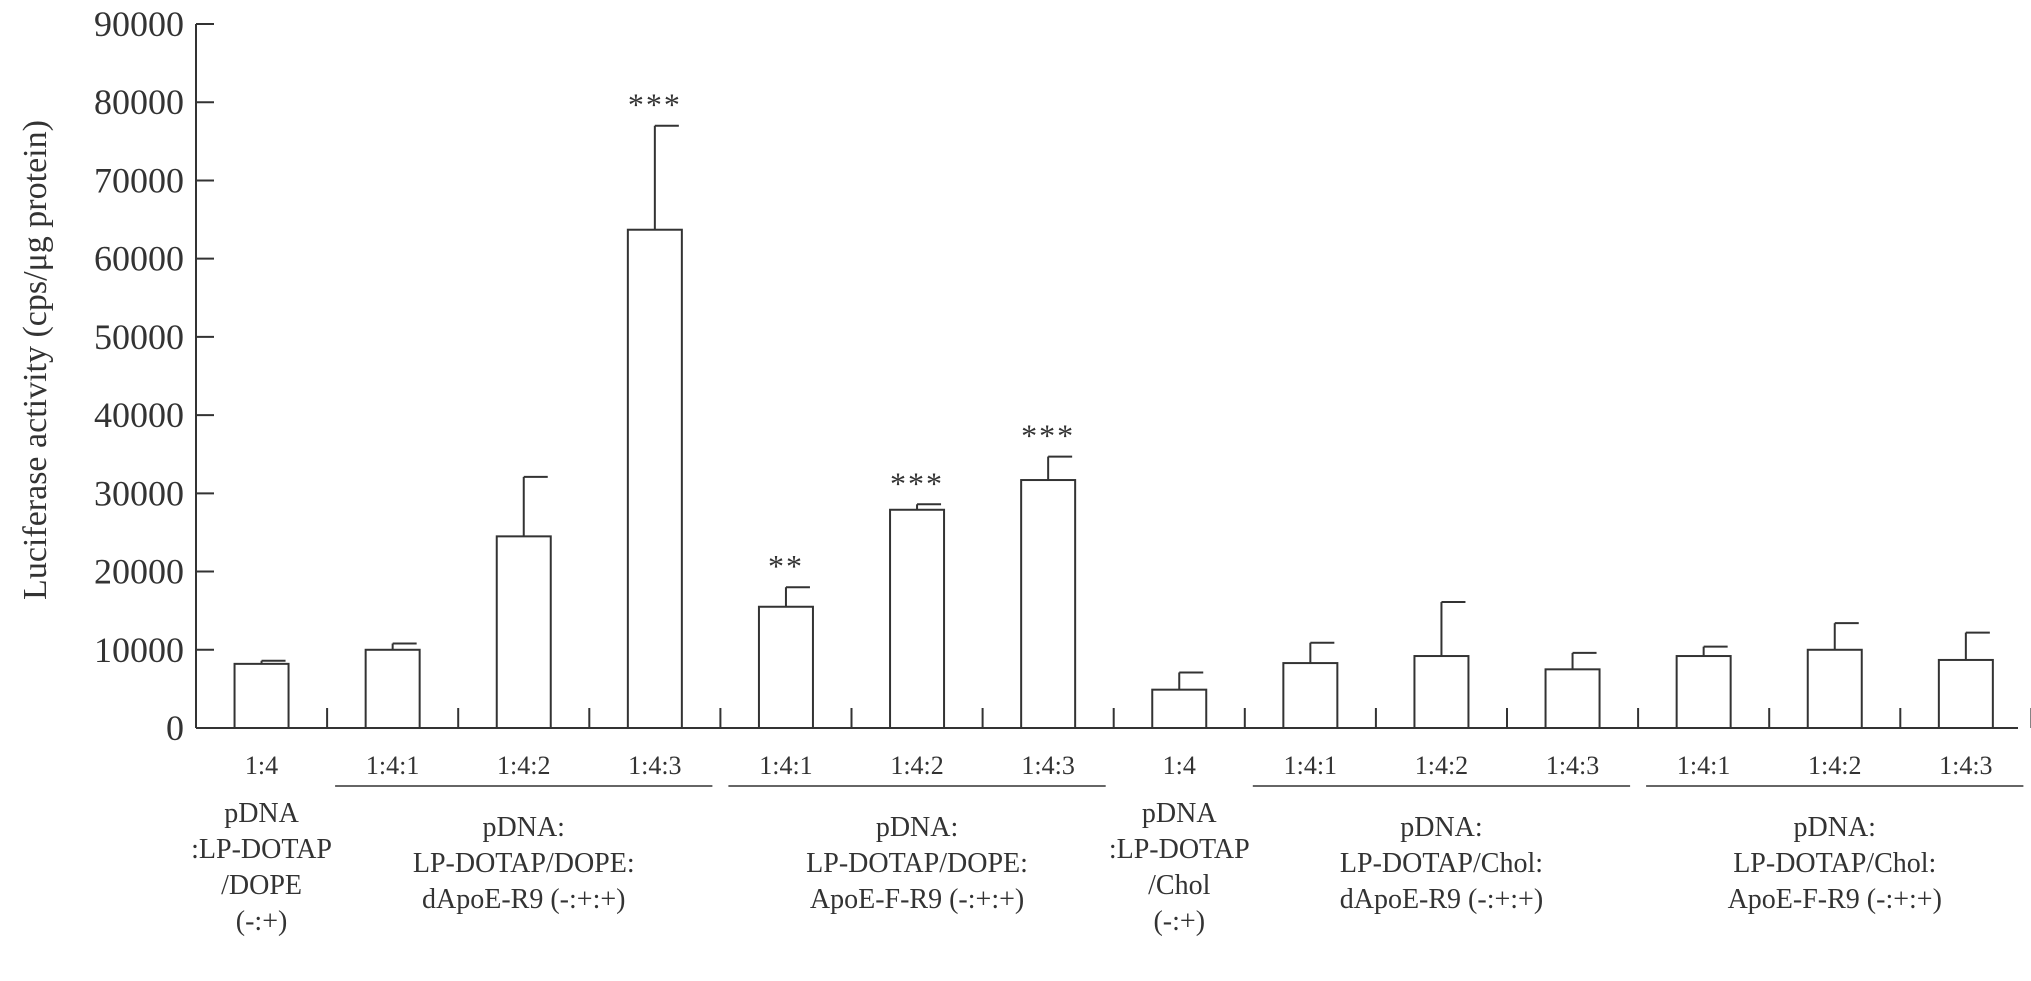  Describe the element at coordinates (139, 259) in the screenshot. I see `y-tick-label: 60000` at that location.